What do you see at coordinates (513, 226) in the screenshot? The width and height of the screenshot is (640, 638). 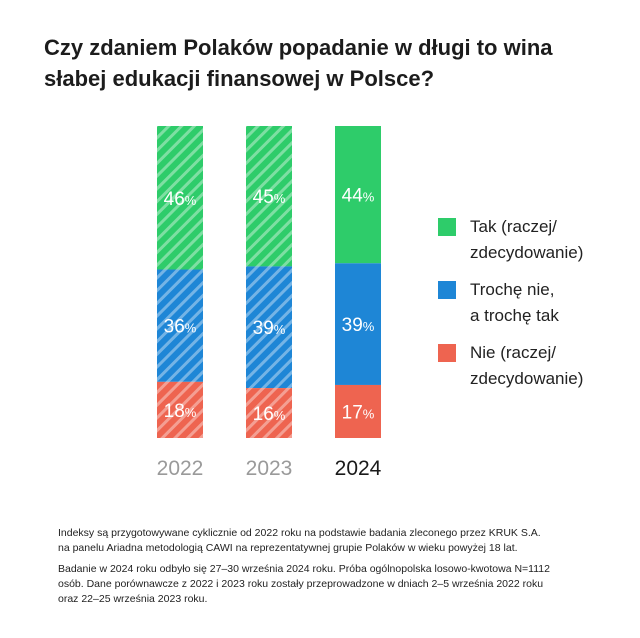 I see `legend-label-tak-line-1: Tak (raczej/` at bounding box center [513, 226].